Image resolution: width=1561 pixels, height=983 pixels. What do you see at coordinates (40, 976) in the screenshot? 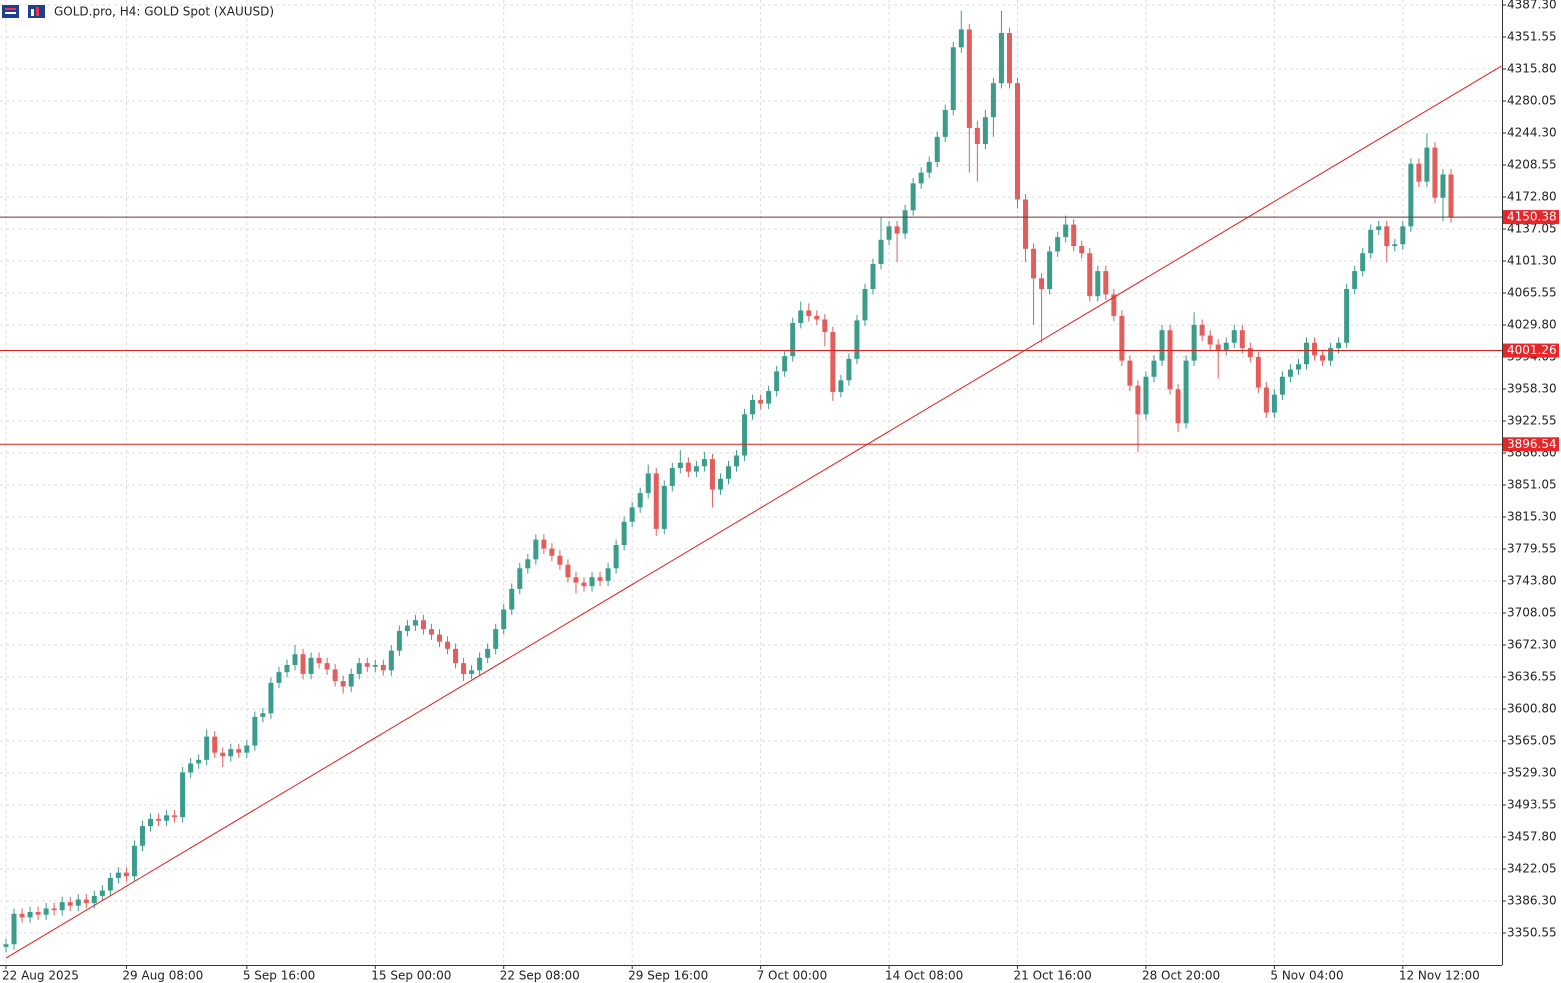
I see `x-tick-label: 22 Aug 2025` at bounding box center [40, 976].